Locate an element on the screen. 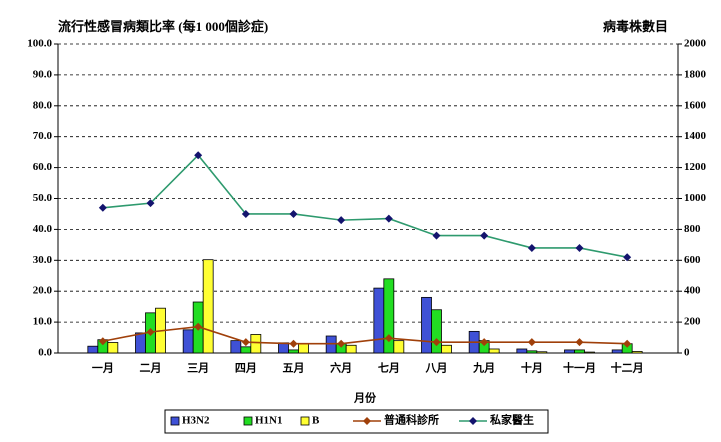 This screenshot has width=721, height=442. legend-label: 普通科診所 is located at coordinates (411, 420).